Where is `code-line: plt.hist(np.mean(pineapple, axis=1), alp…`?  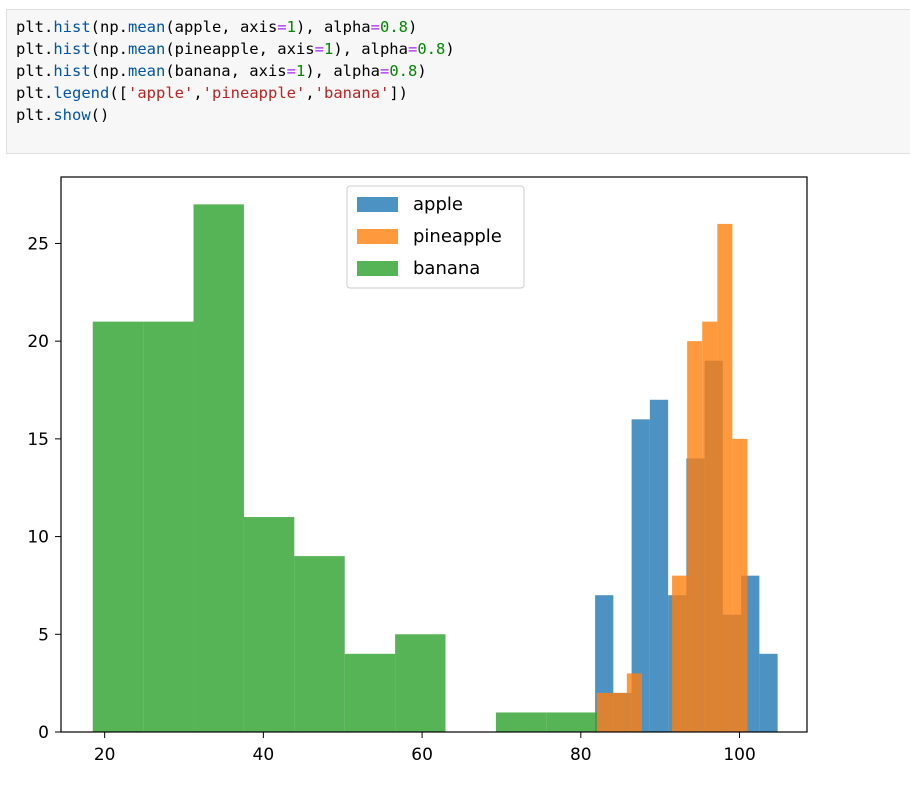
code-line: plt.hist(np.mean(pineapple, axis=1), alp… is located at coordinates (235, 49).